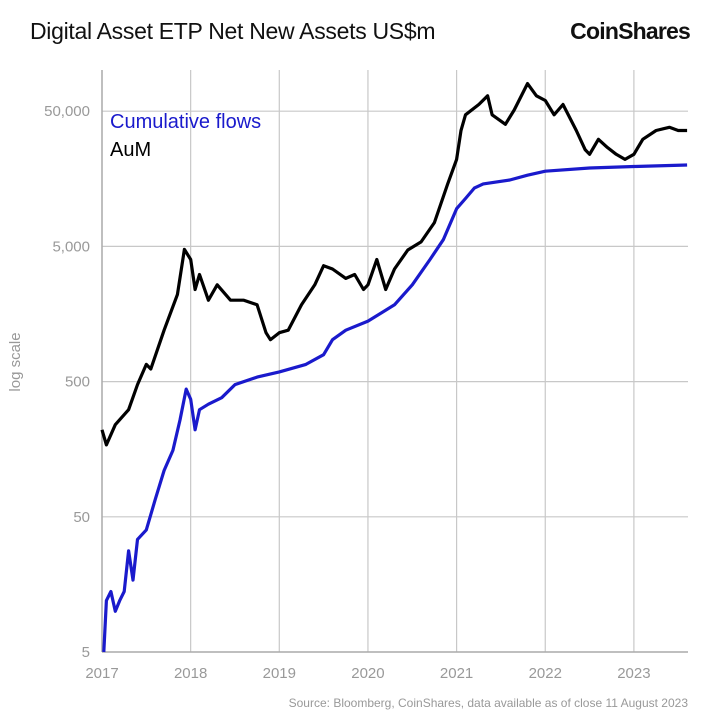 Image resolution: width=720 pixels, height=720 pixels. What do you see at coordinates (630, 31) in the screenshot?
I see `coinshares-logo: CoinShares` at bounding box center [630, 31].